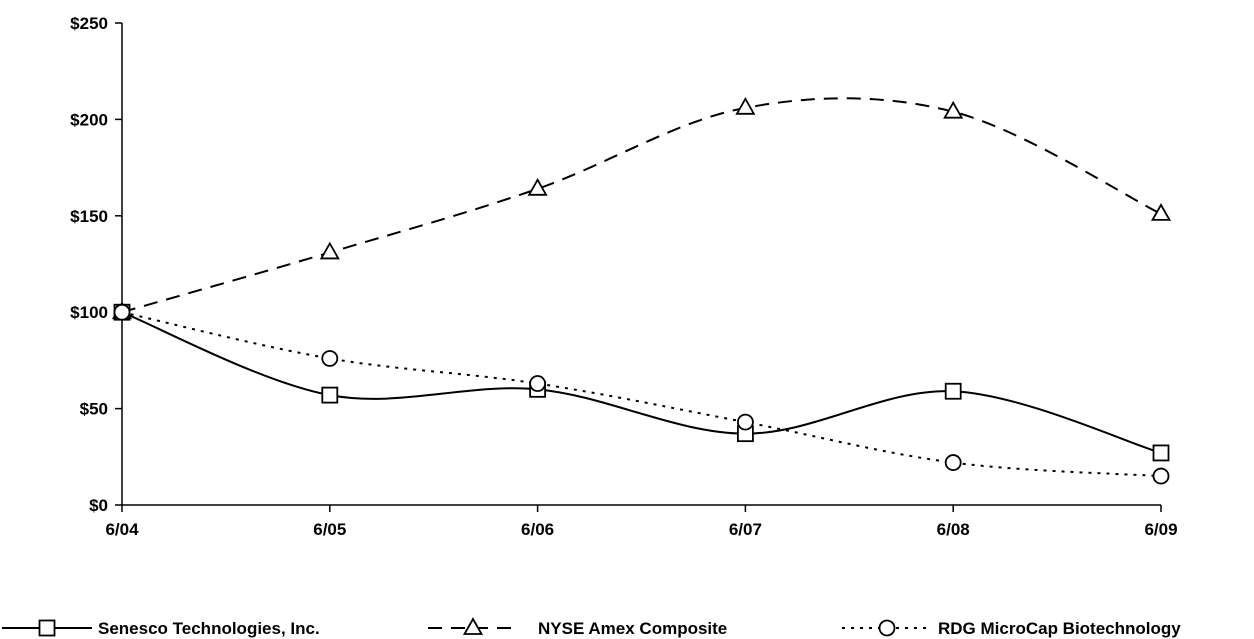 The width and height of the screenshot is (1254, 639). What do you see at coordinates (47, 628) in the screenshot?
I see `legend-marker-square` at bounding box center [47, 628].